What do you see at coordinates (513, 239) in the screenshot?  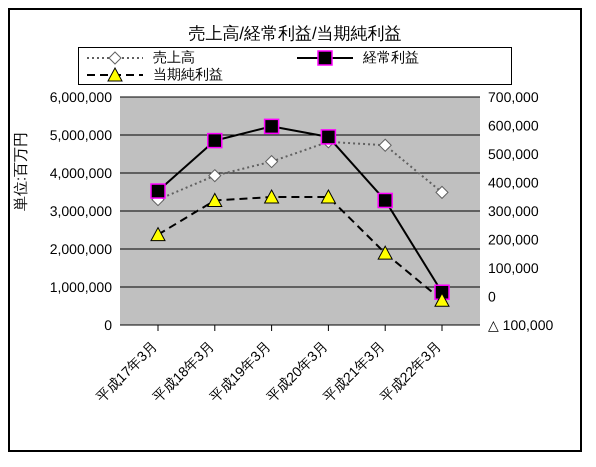 I see `y2-tick-label: 200,000` at bounding box center [513, 239].